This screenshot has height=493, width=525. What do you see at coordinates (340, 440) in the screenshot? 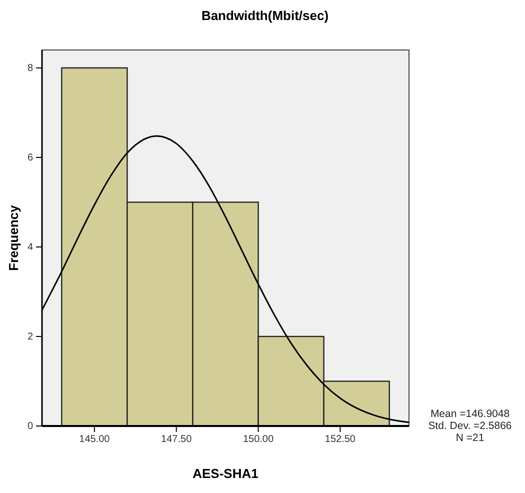
I see `x-tick-label: 152.50` at bounding box center [340, 440].